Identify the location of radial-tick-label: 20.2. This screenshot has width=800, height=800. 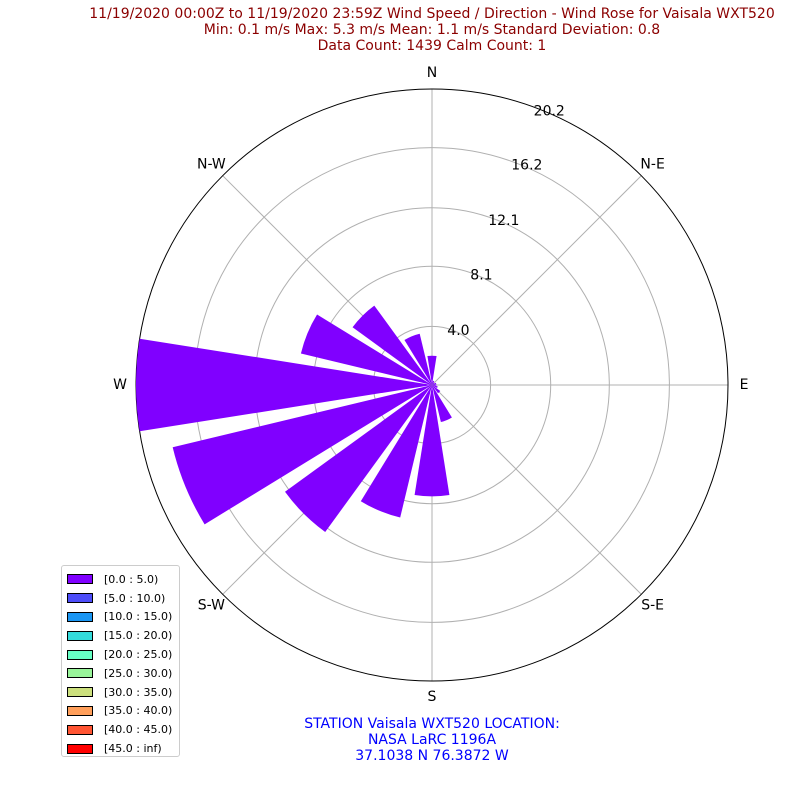
(549, 112).